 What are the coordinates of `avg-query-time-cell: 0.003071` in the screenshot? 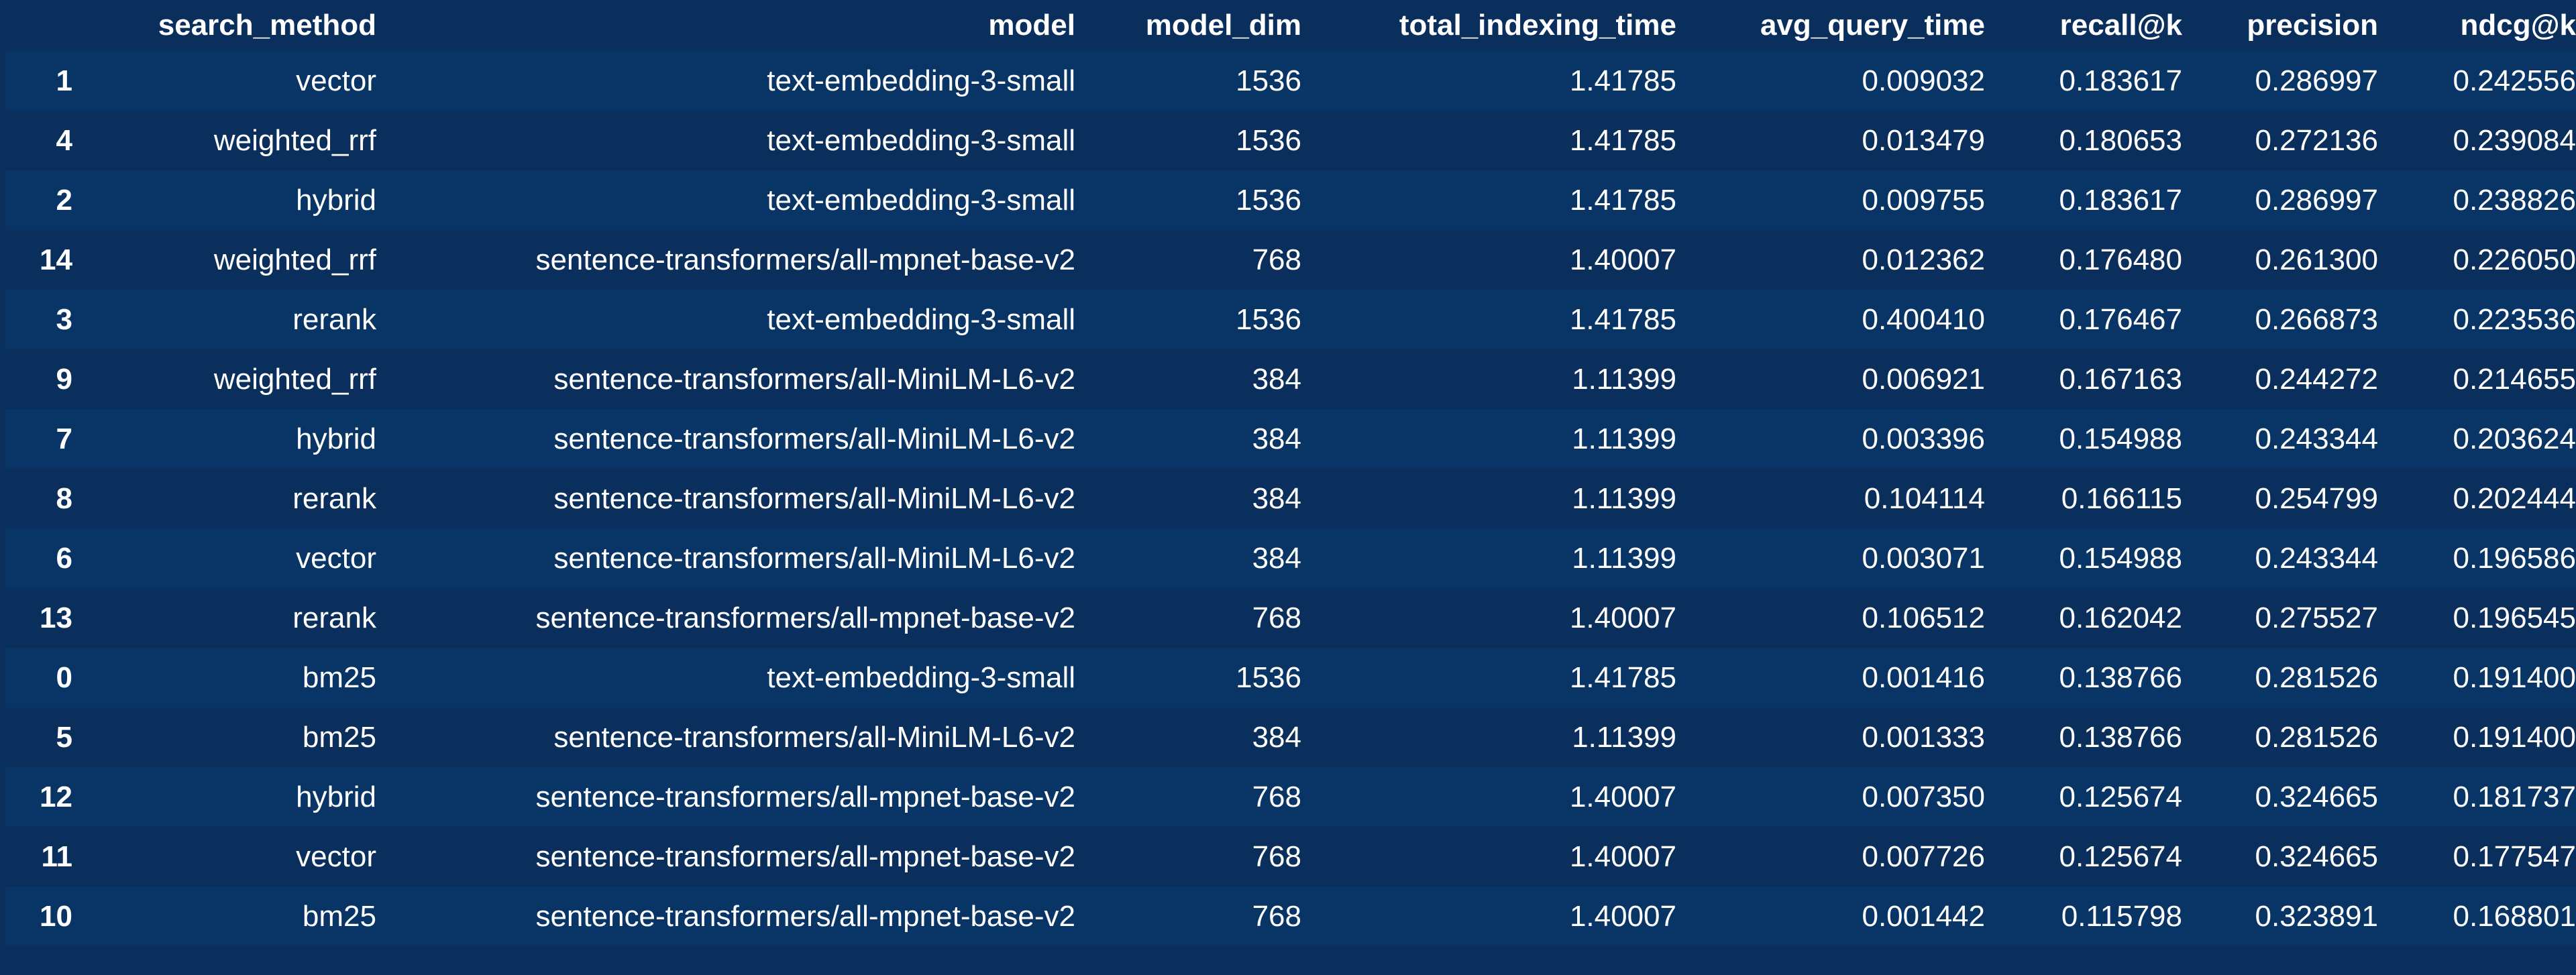 It's located at (1923, 558).